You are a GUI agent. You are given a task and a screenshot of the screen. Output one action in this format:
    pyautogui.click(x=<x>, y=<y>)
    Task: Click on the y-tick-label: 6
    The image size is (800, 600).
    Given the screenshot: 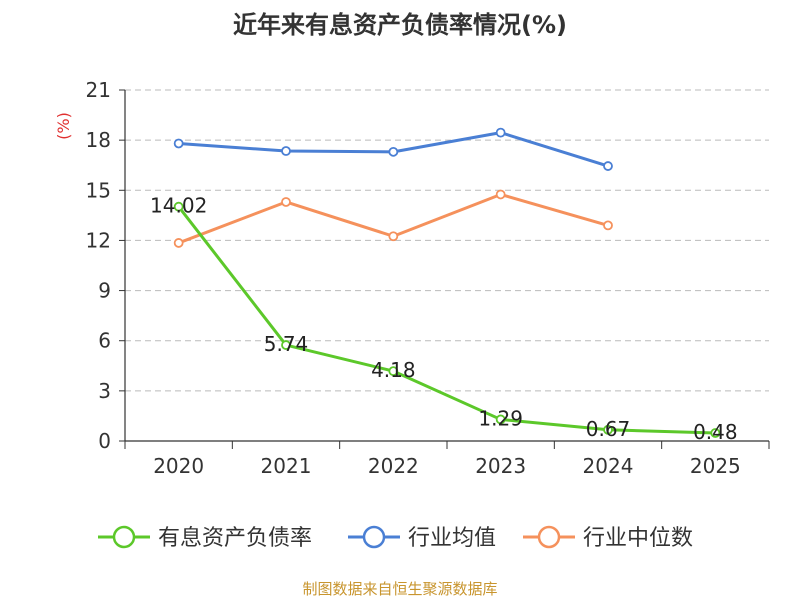 What is the action you would take?
    pyautogui.click(x=104, y=341)
    